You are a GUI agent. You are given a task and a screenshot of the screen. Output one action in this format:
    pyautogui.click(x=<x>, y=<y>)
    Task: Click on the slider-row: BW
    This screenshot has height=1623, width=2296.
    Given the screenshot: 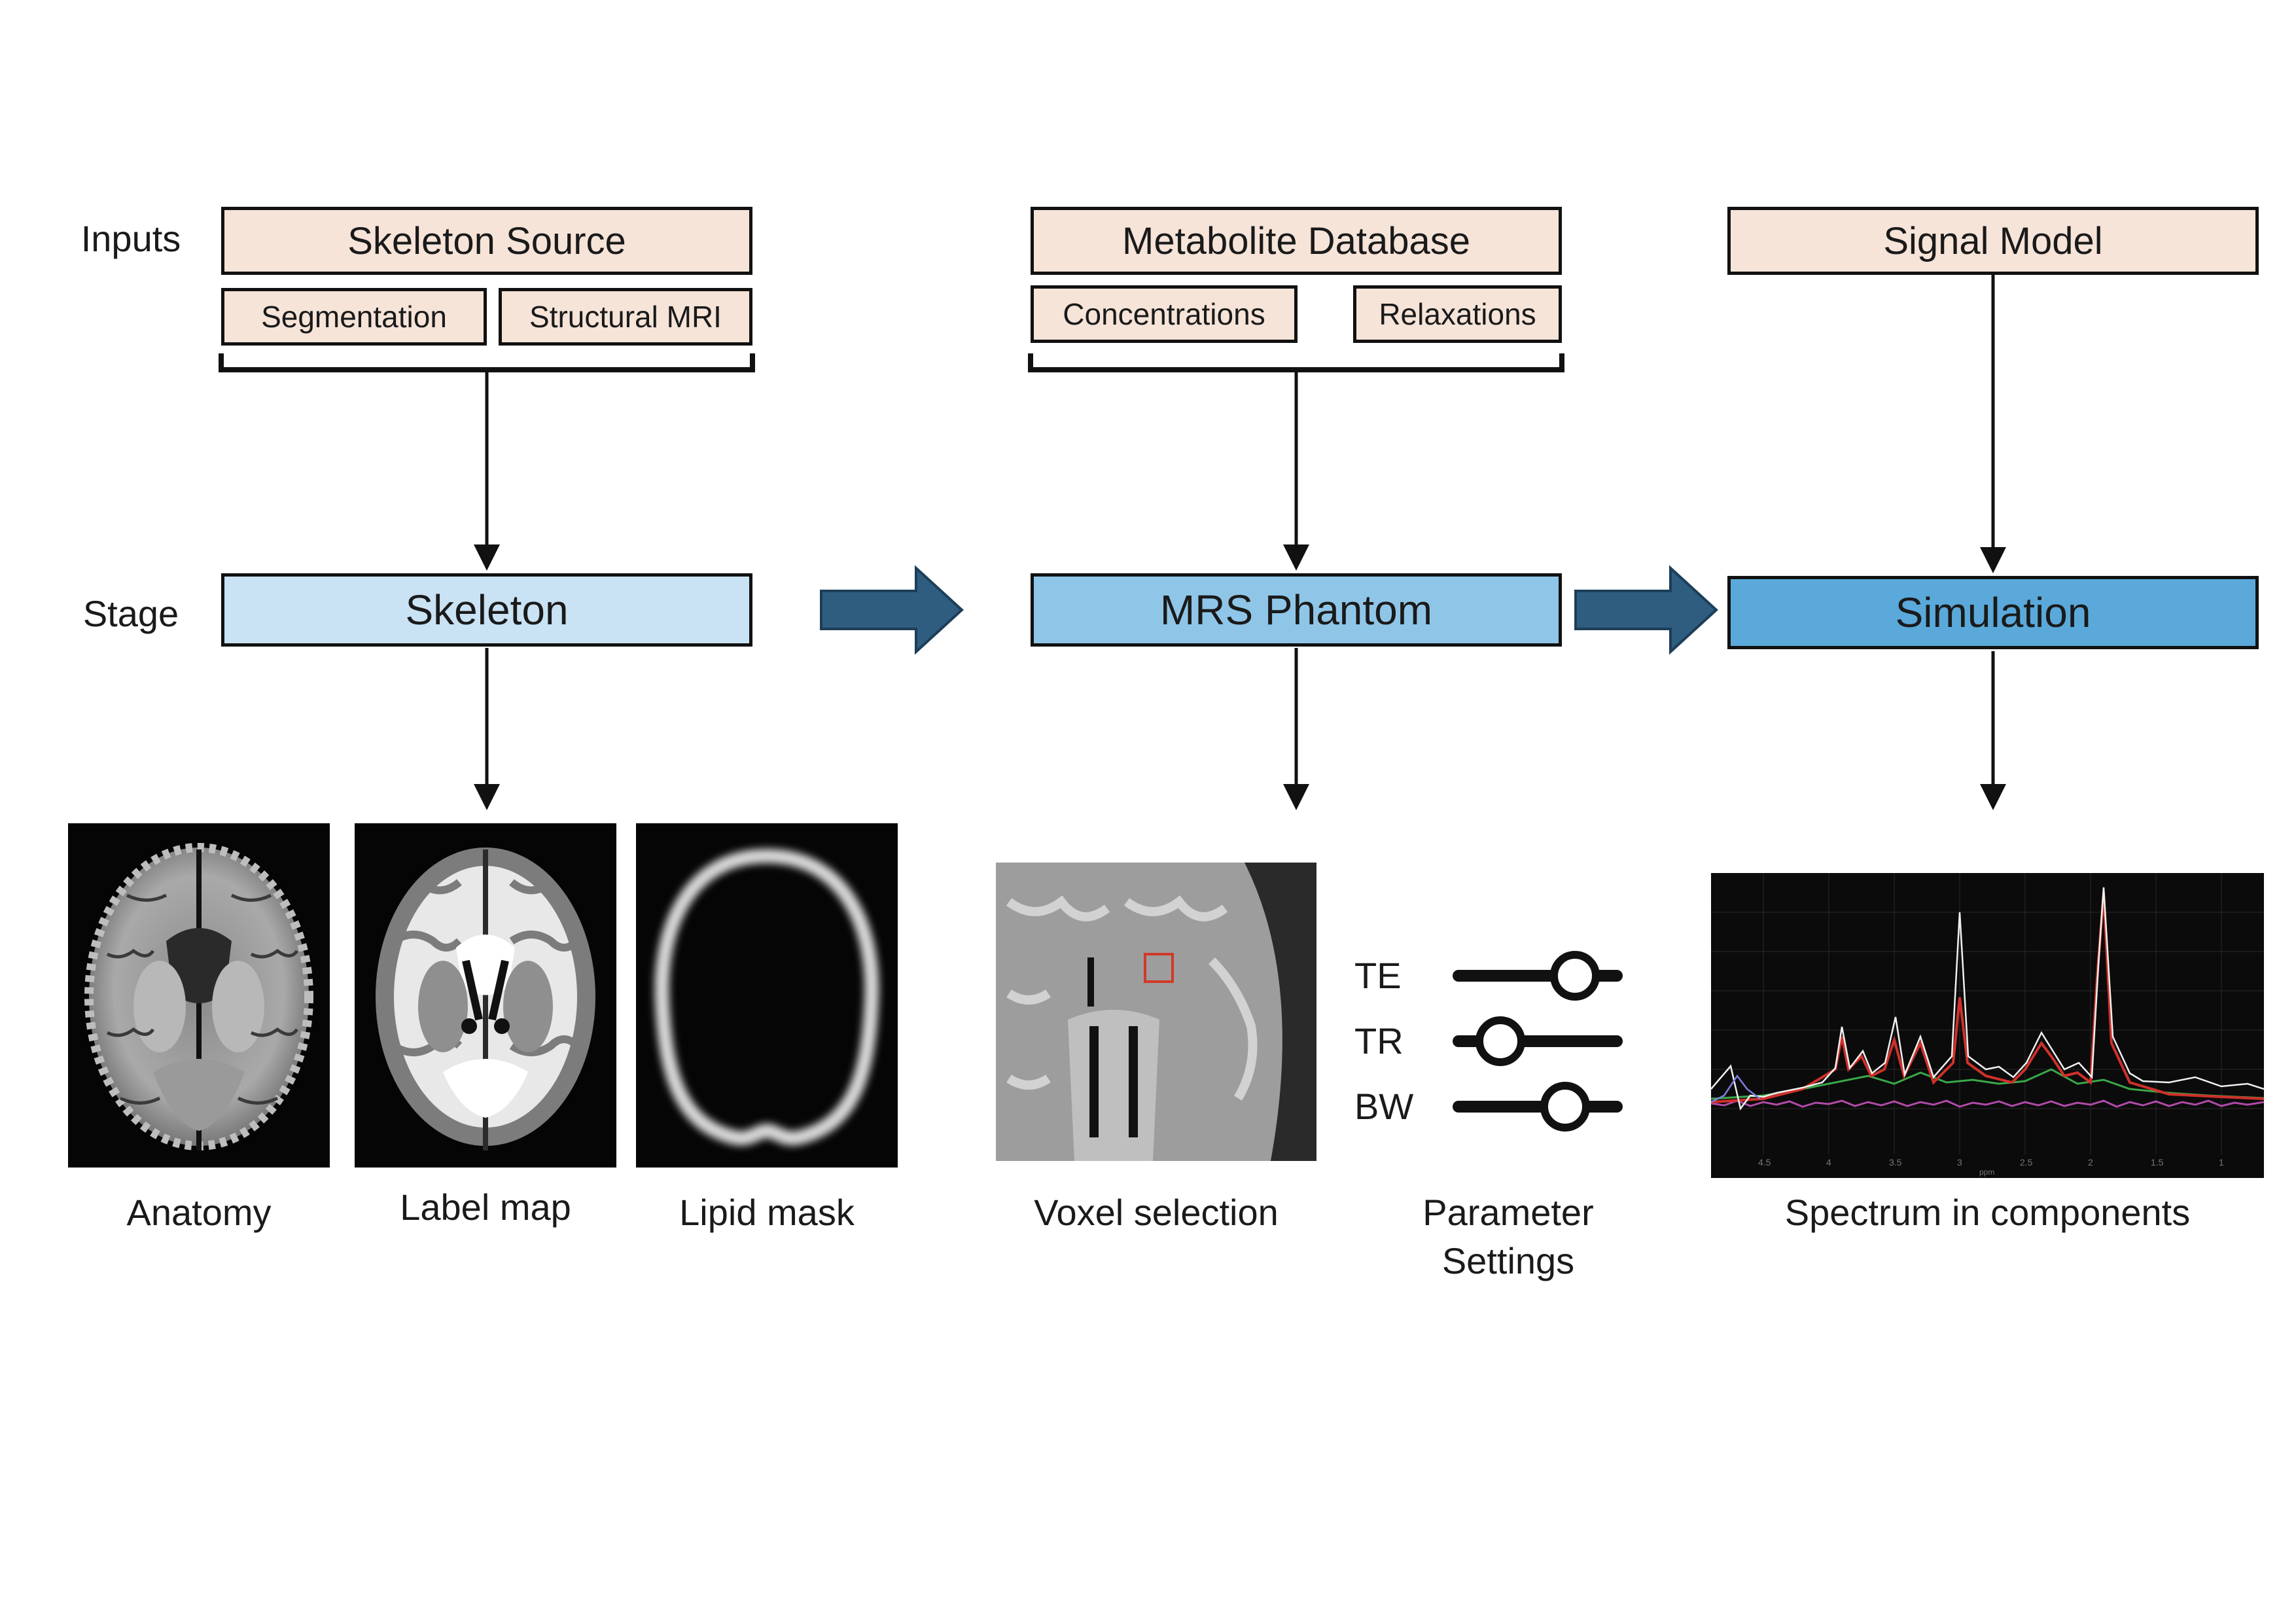 What is the action you would take?
    pyautogui.click(x=1495, y=1106)
    